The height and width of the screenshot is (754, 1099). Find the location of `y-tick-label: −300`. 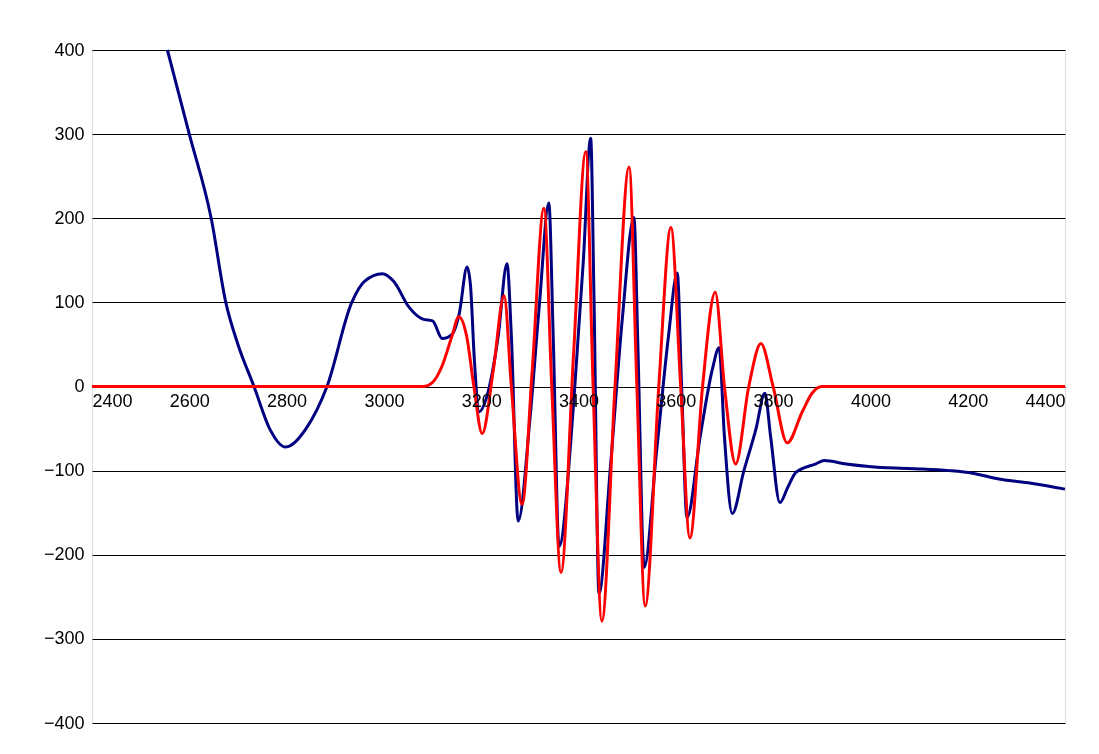

y-tick-label: −300 is located at coordinates (64, 638).